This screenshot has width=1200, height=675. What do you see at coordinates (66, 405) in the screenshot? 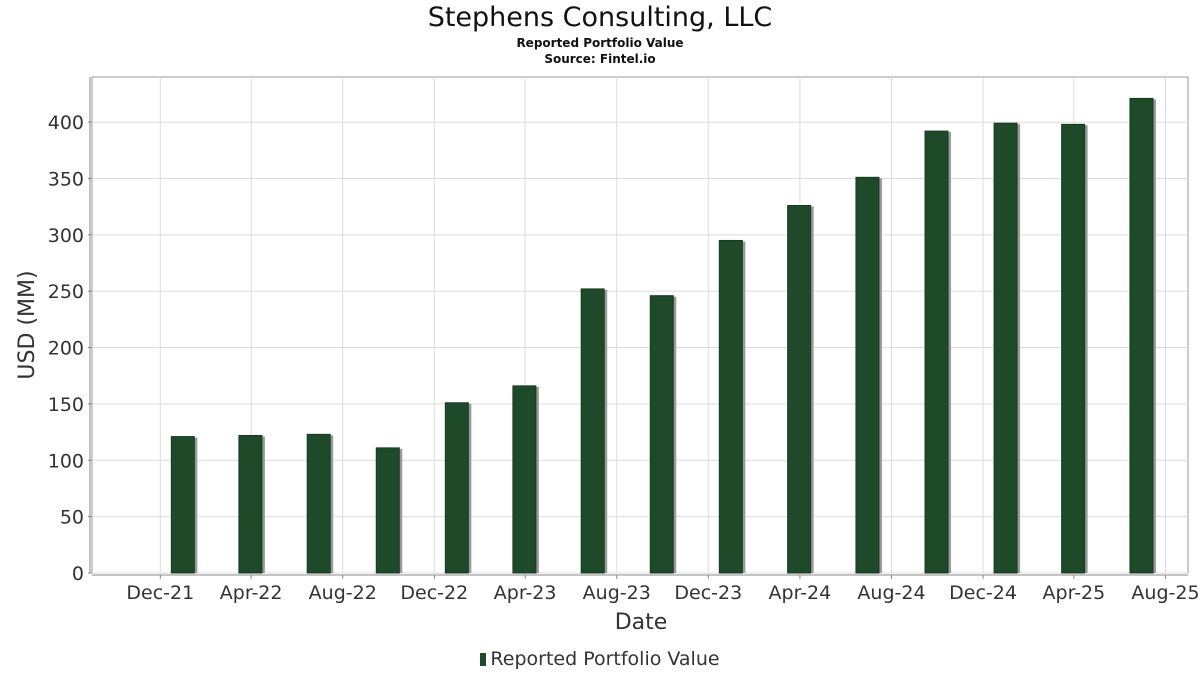
I see `y-tick-label: 150` at bounding box center [66, 405].